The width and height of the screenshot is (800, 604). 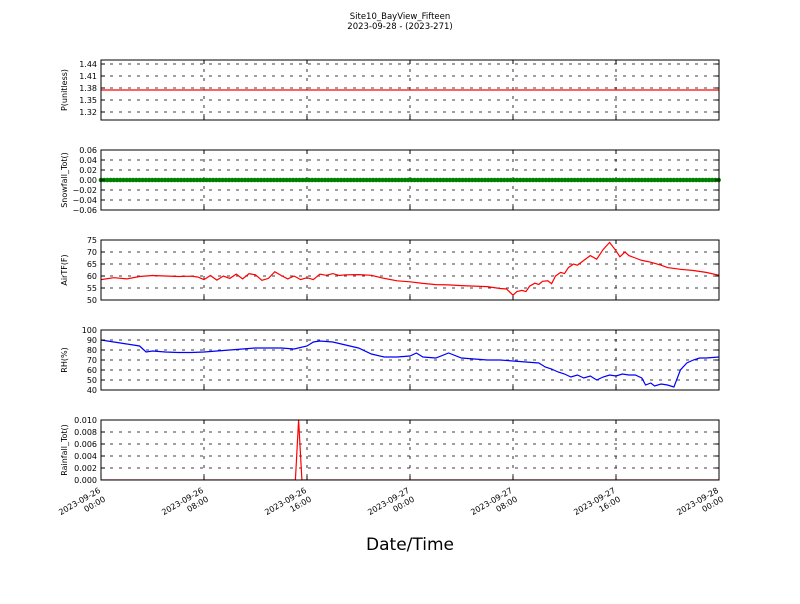 What do you see at coordinates (700, 506) in the screenshot?
I see `x-tick-label: 2023-09-2800:00` at bounding box center [700, 506].